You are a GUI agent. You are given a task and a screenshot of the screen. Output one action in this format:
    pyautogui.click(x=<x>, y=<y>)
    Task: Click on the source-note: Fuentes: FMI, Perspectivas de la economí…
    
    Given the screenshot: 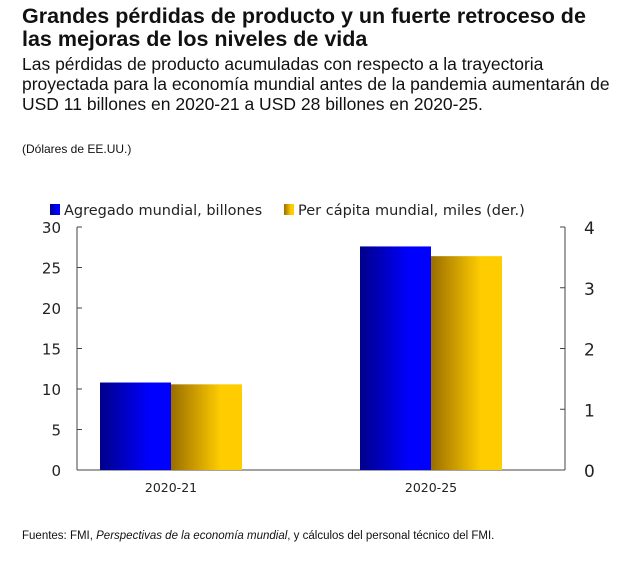 What is the action you would take?
    pyautogui.click(x=258, y=536)
    